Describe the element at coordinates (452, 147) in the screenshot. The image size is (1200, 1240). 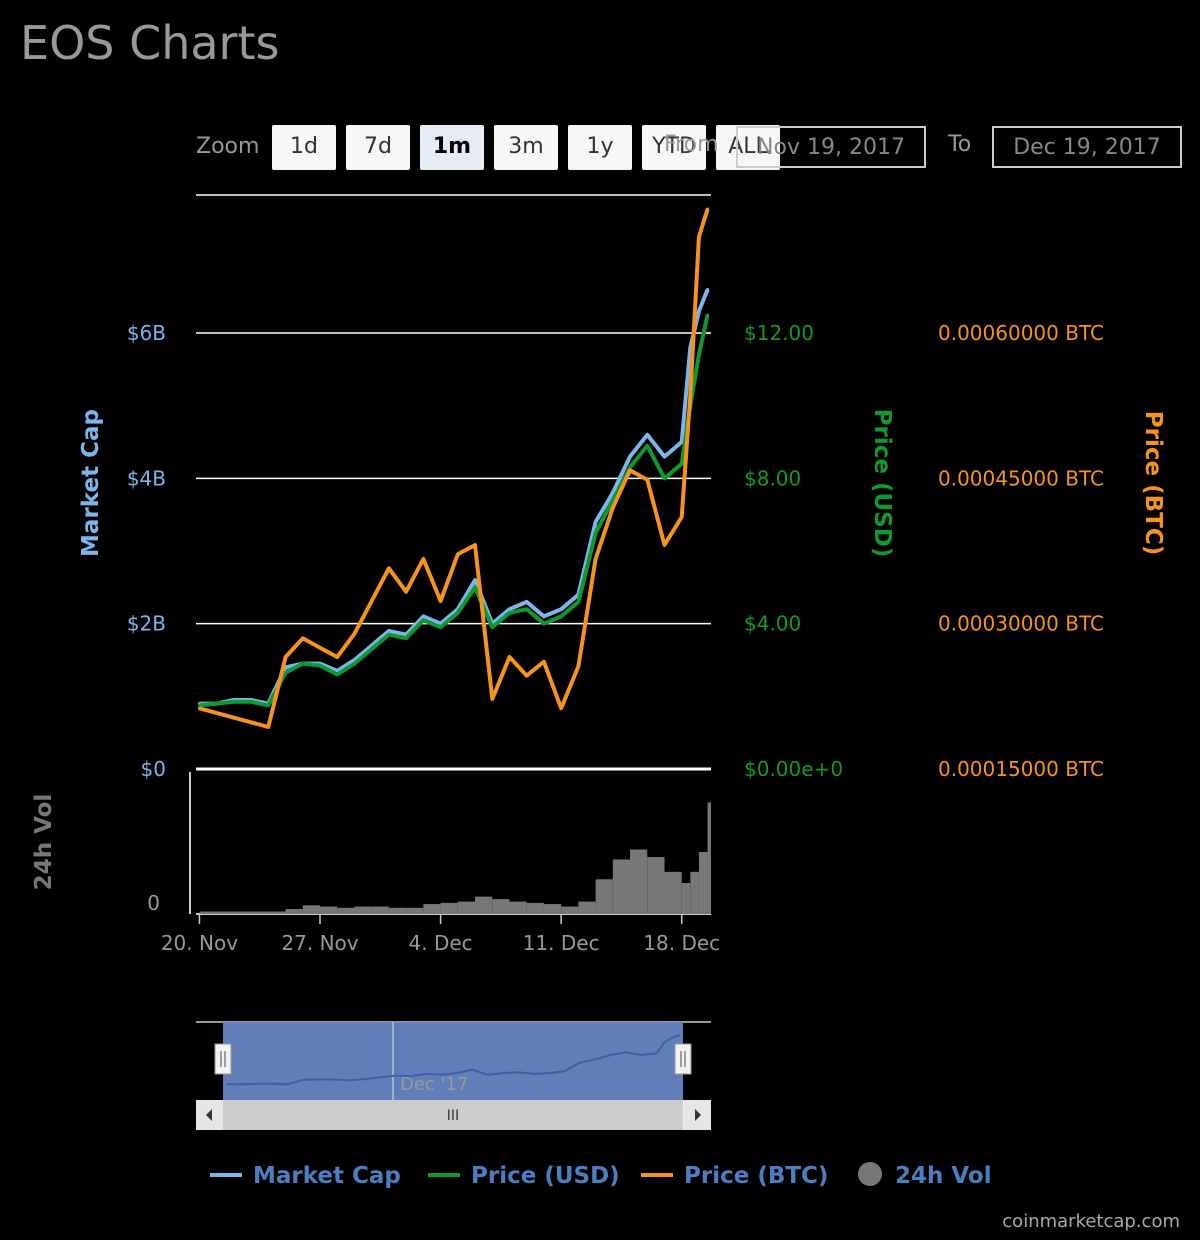
I see `zoom-1m-button: 1m` at that location.